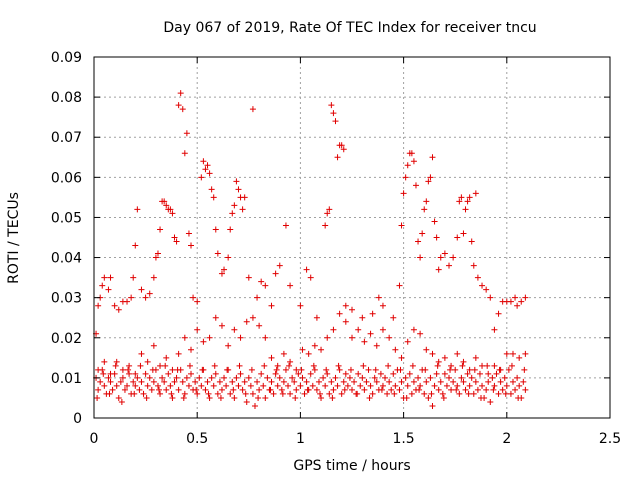 Image resolution: width=640 pixels, height=480 pixels. I want to click on x-axis-label: GPS time / hours, so click(351, 466).